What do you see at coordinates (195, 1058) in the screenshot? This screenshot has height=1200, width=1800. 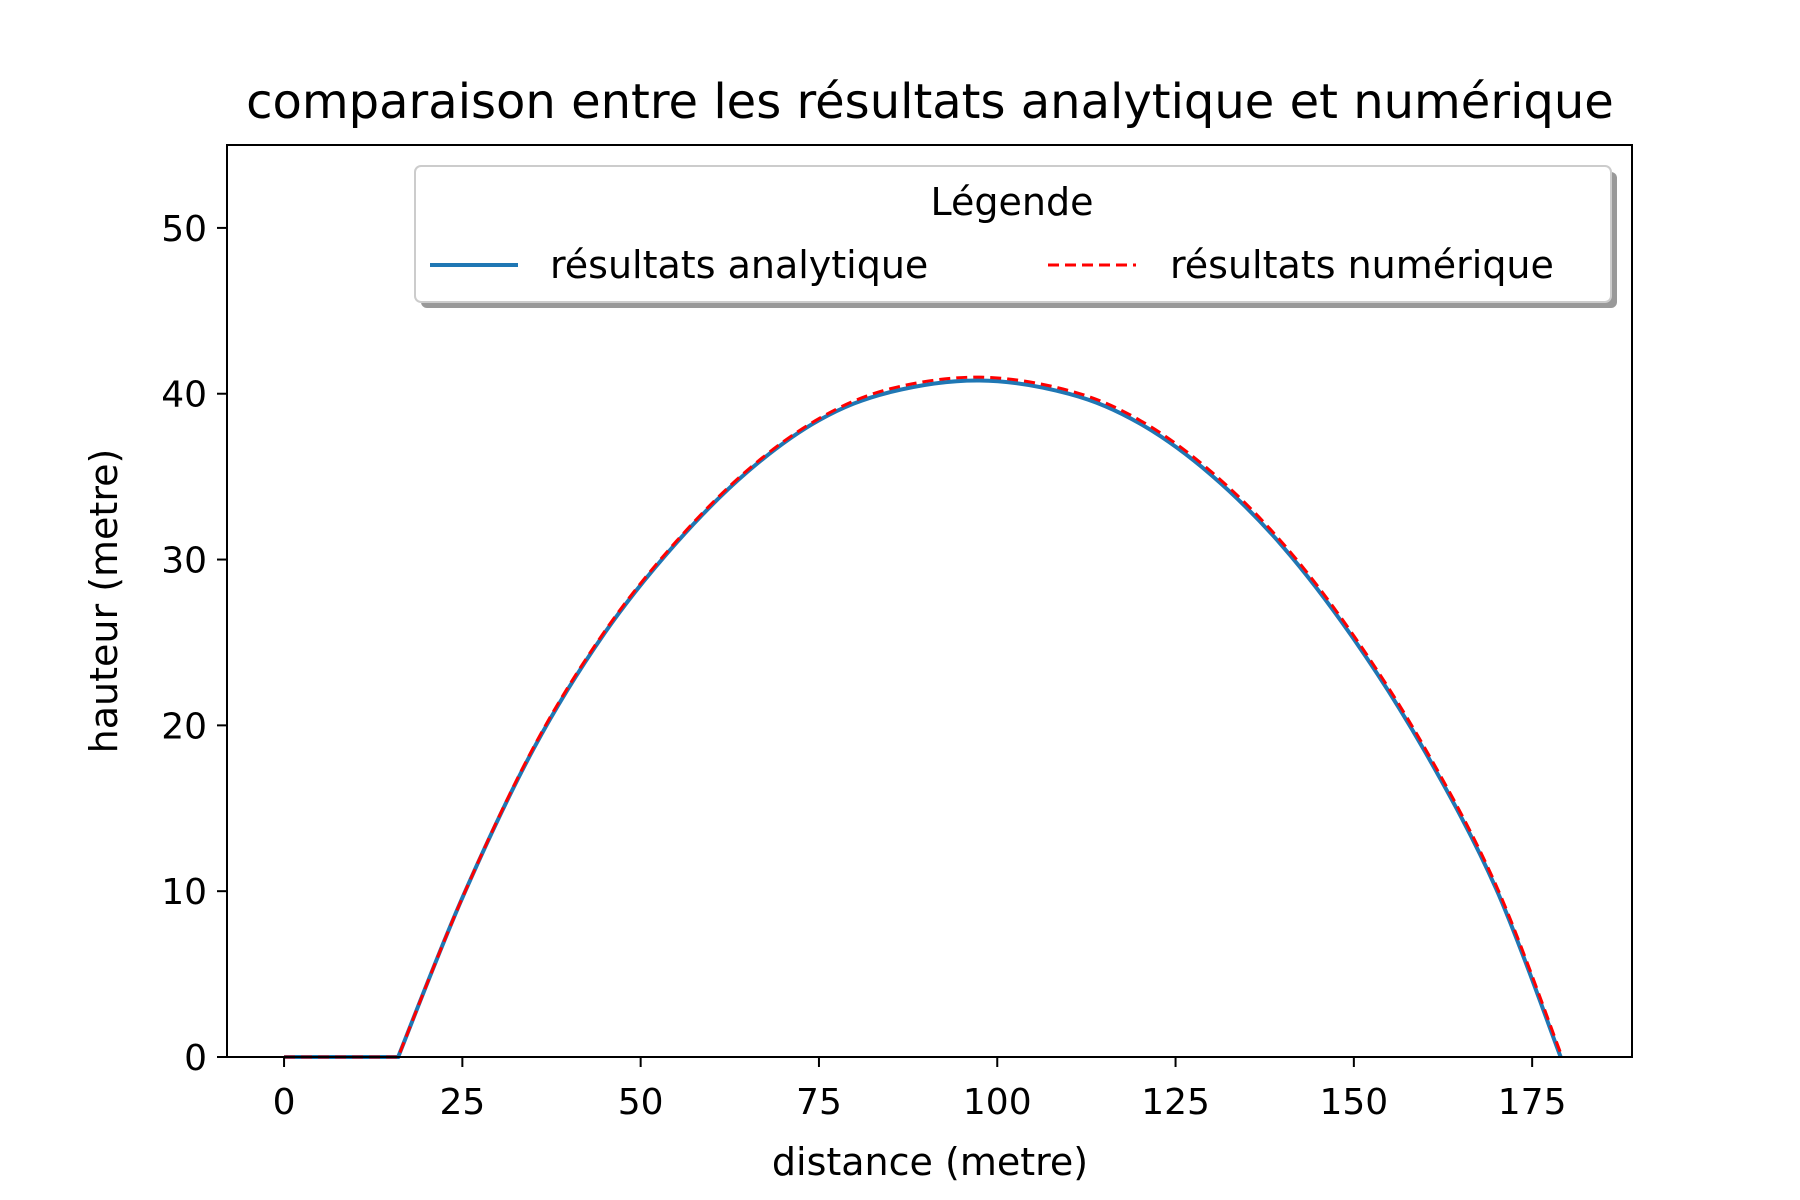 I see `y-tick-label: 0` at bounding box center [195, 1058].